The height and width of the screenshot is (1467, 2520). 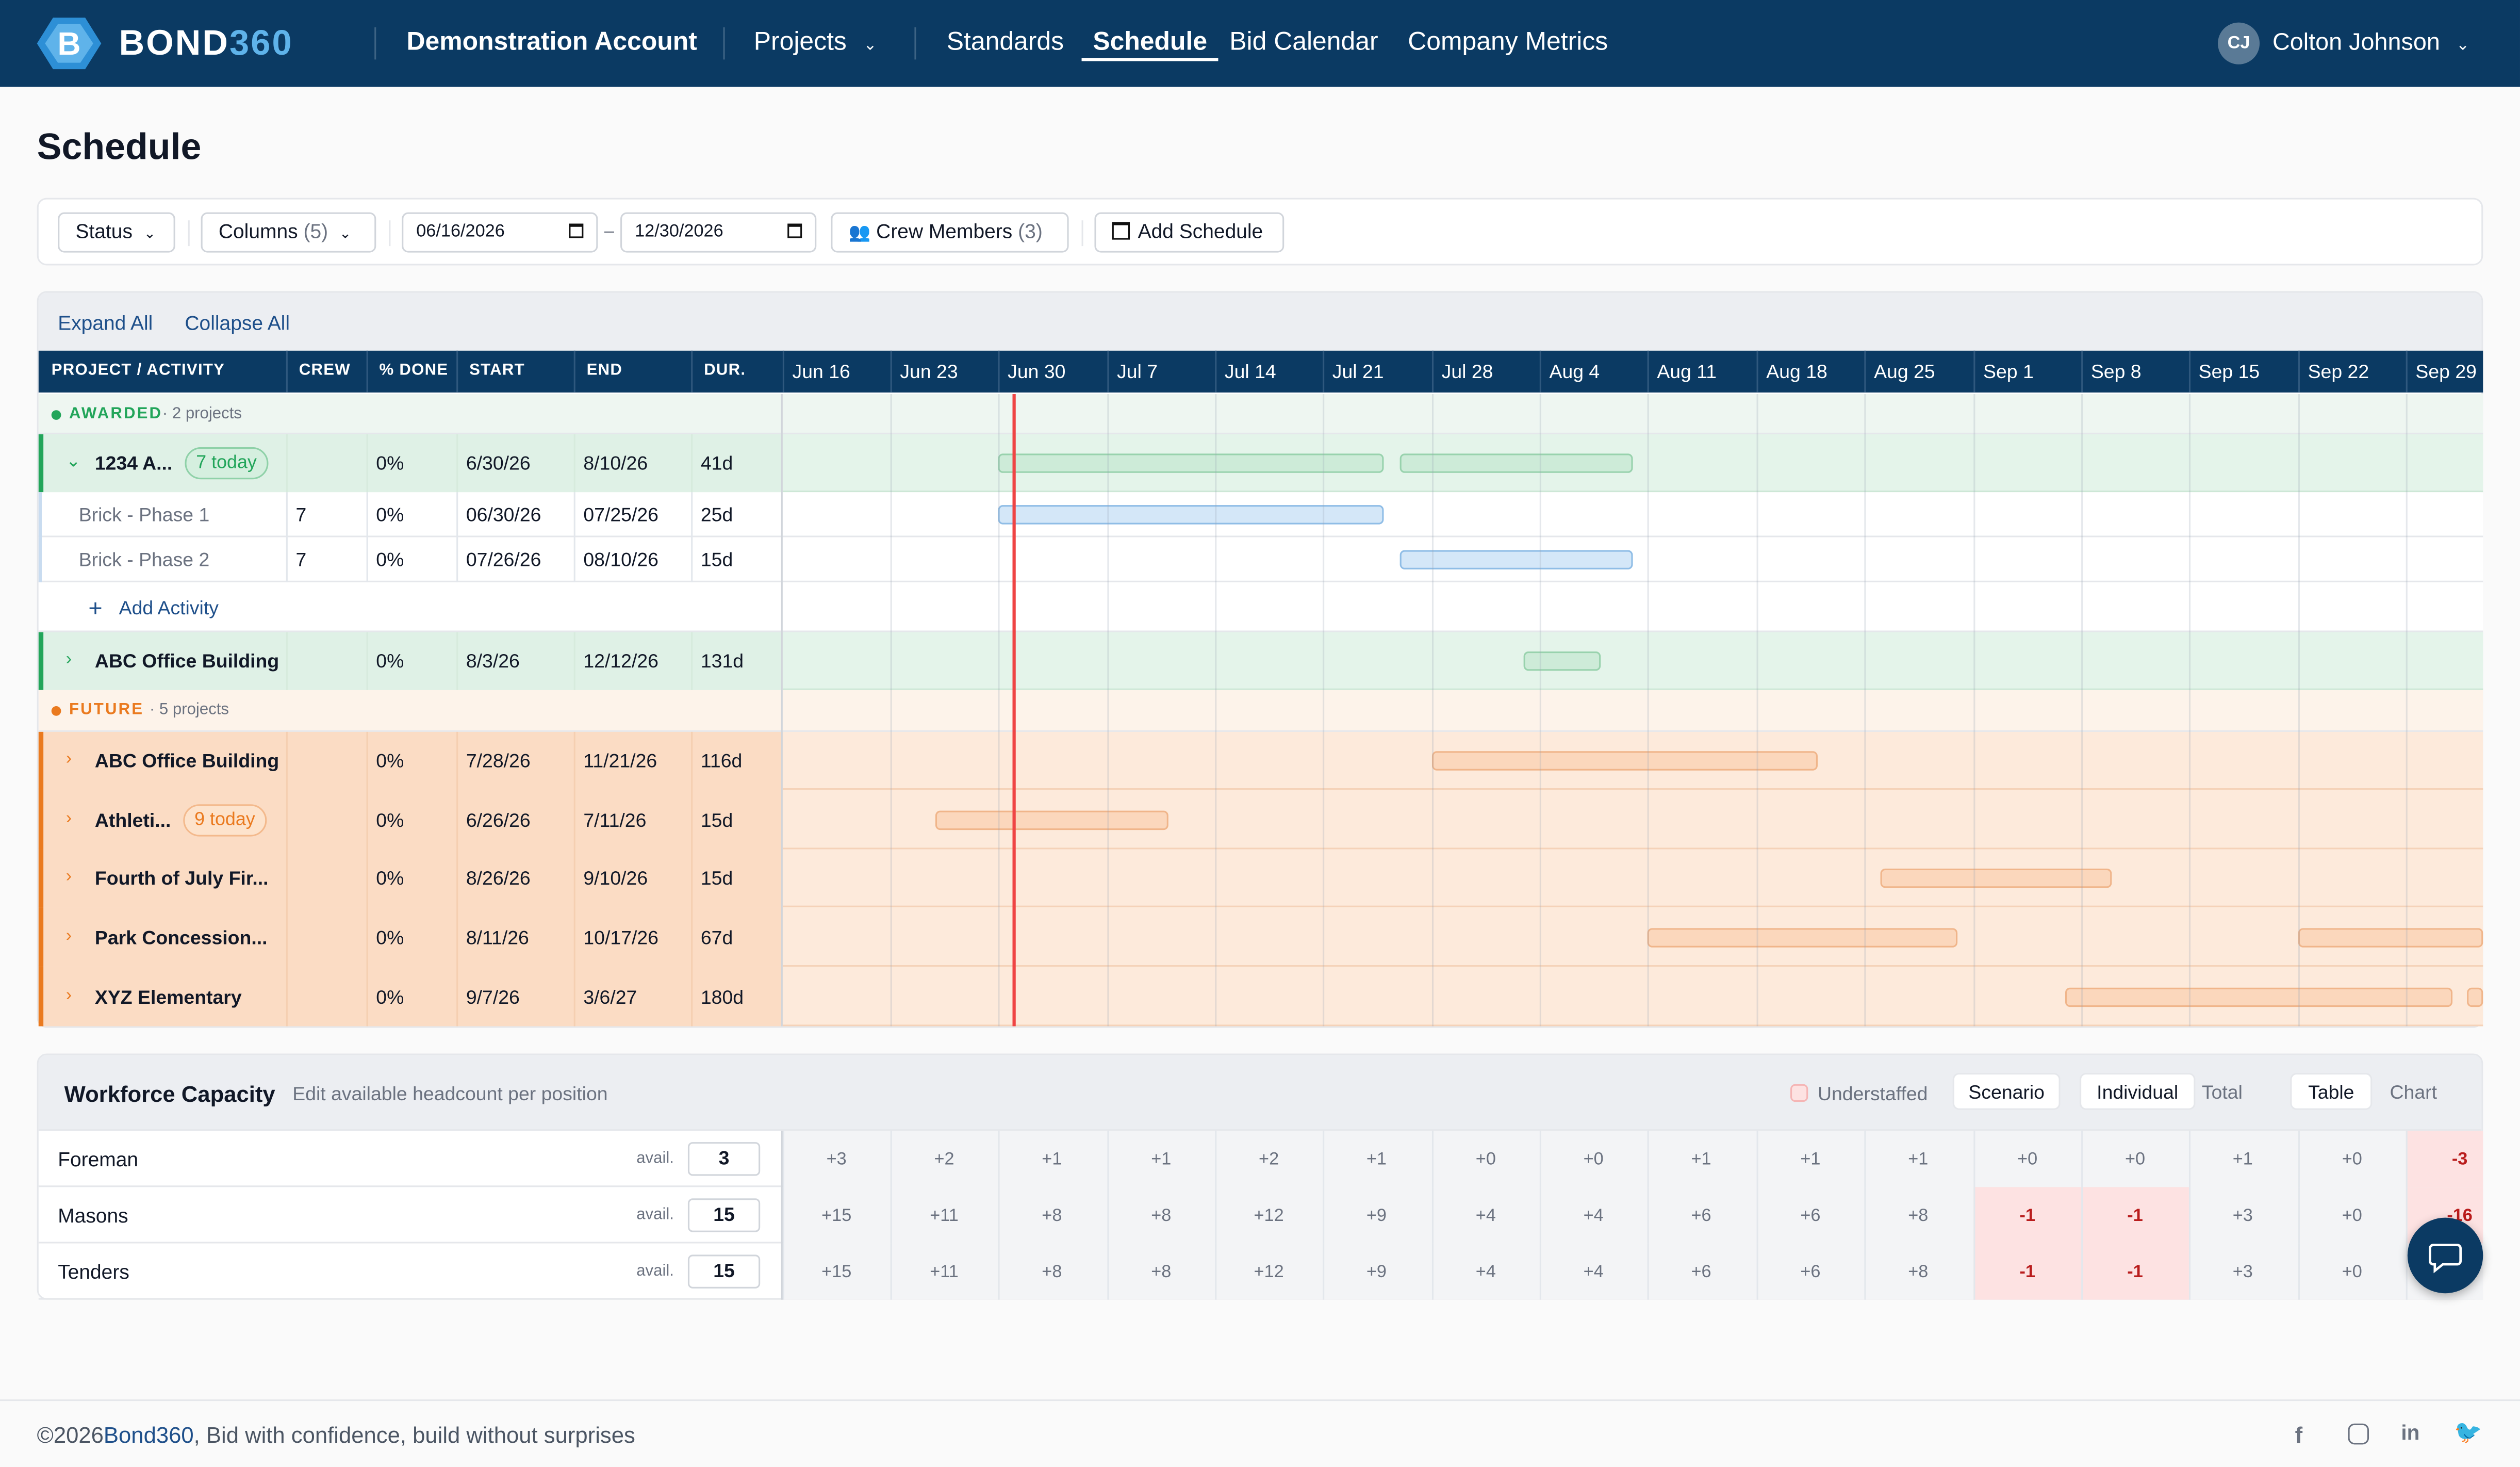 I want to click on expand-all-link: Expand All, so click(x=105, y=323).